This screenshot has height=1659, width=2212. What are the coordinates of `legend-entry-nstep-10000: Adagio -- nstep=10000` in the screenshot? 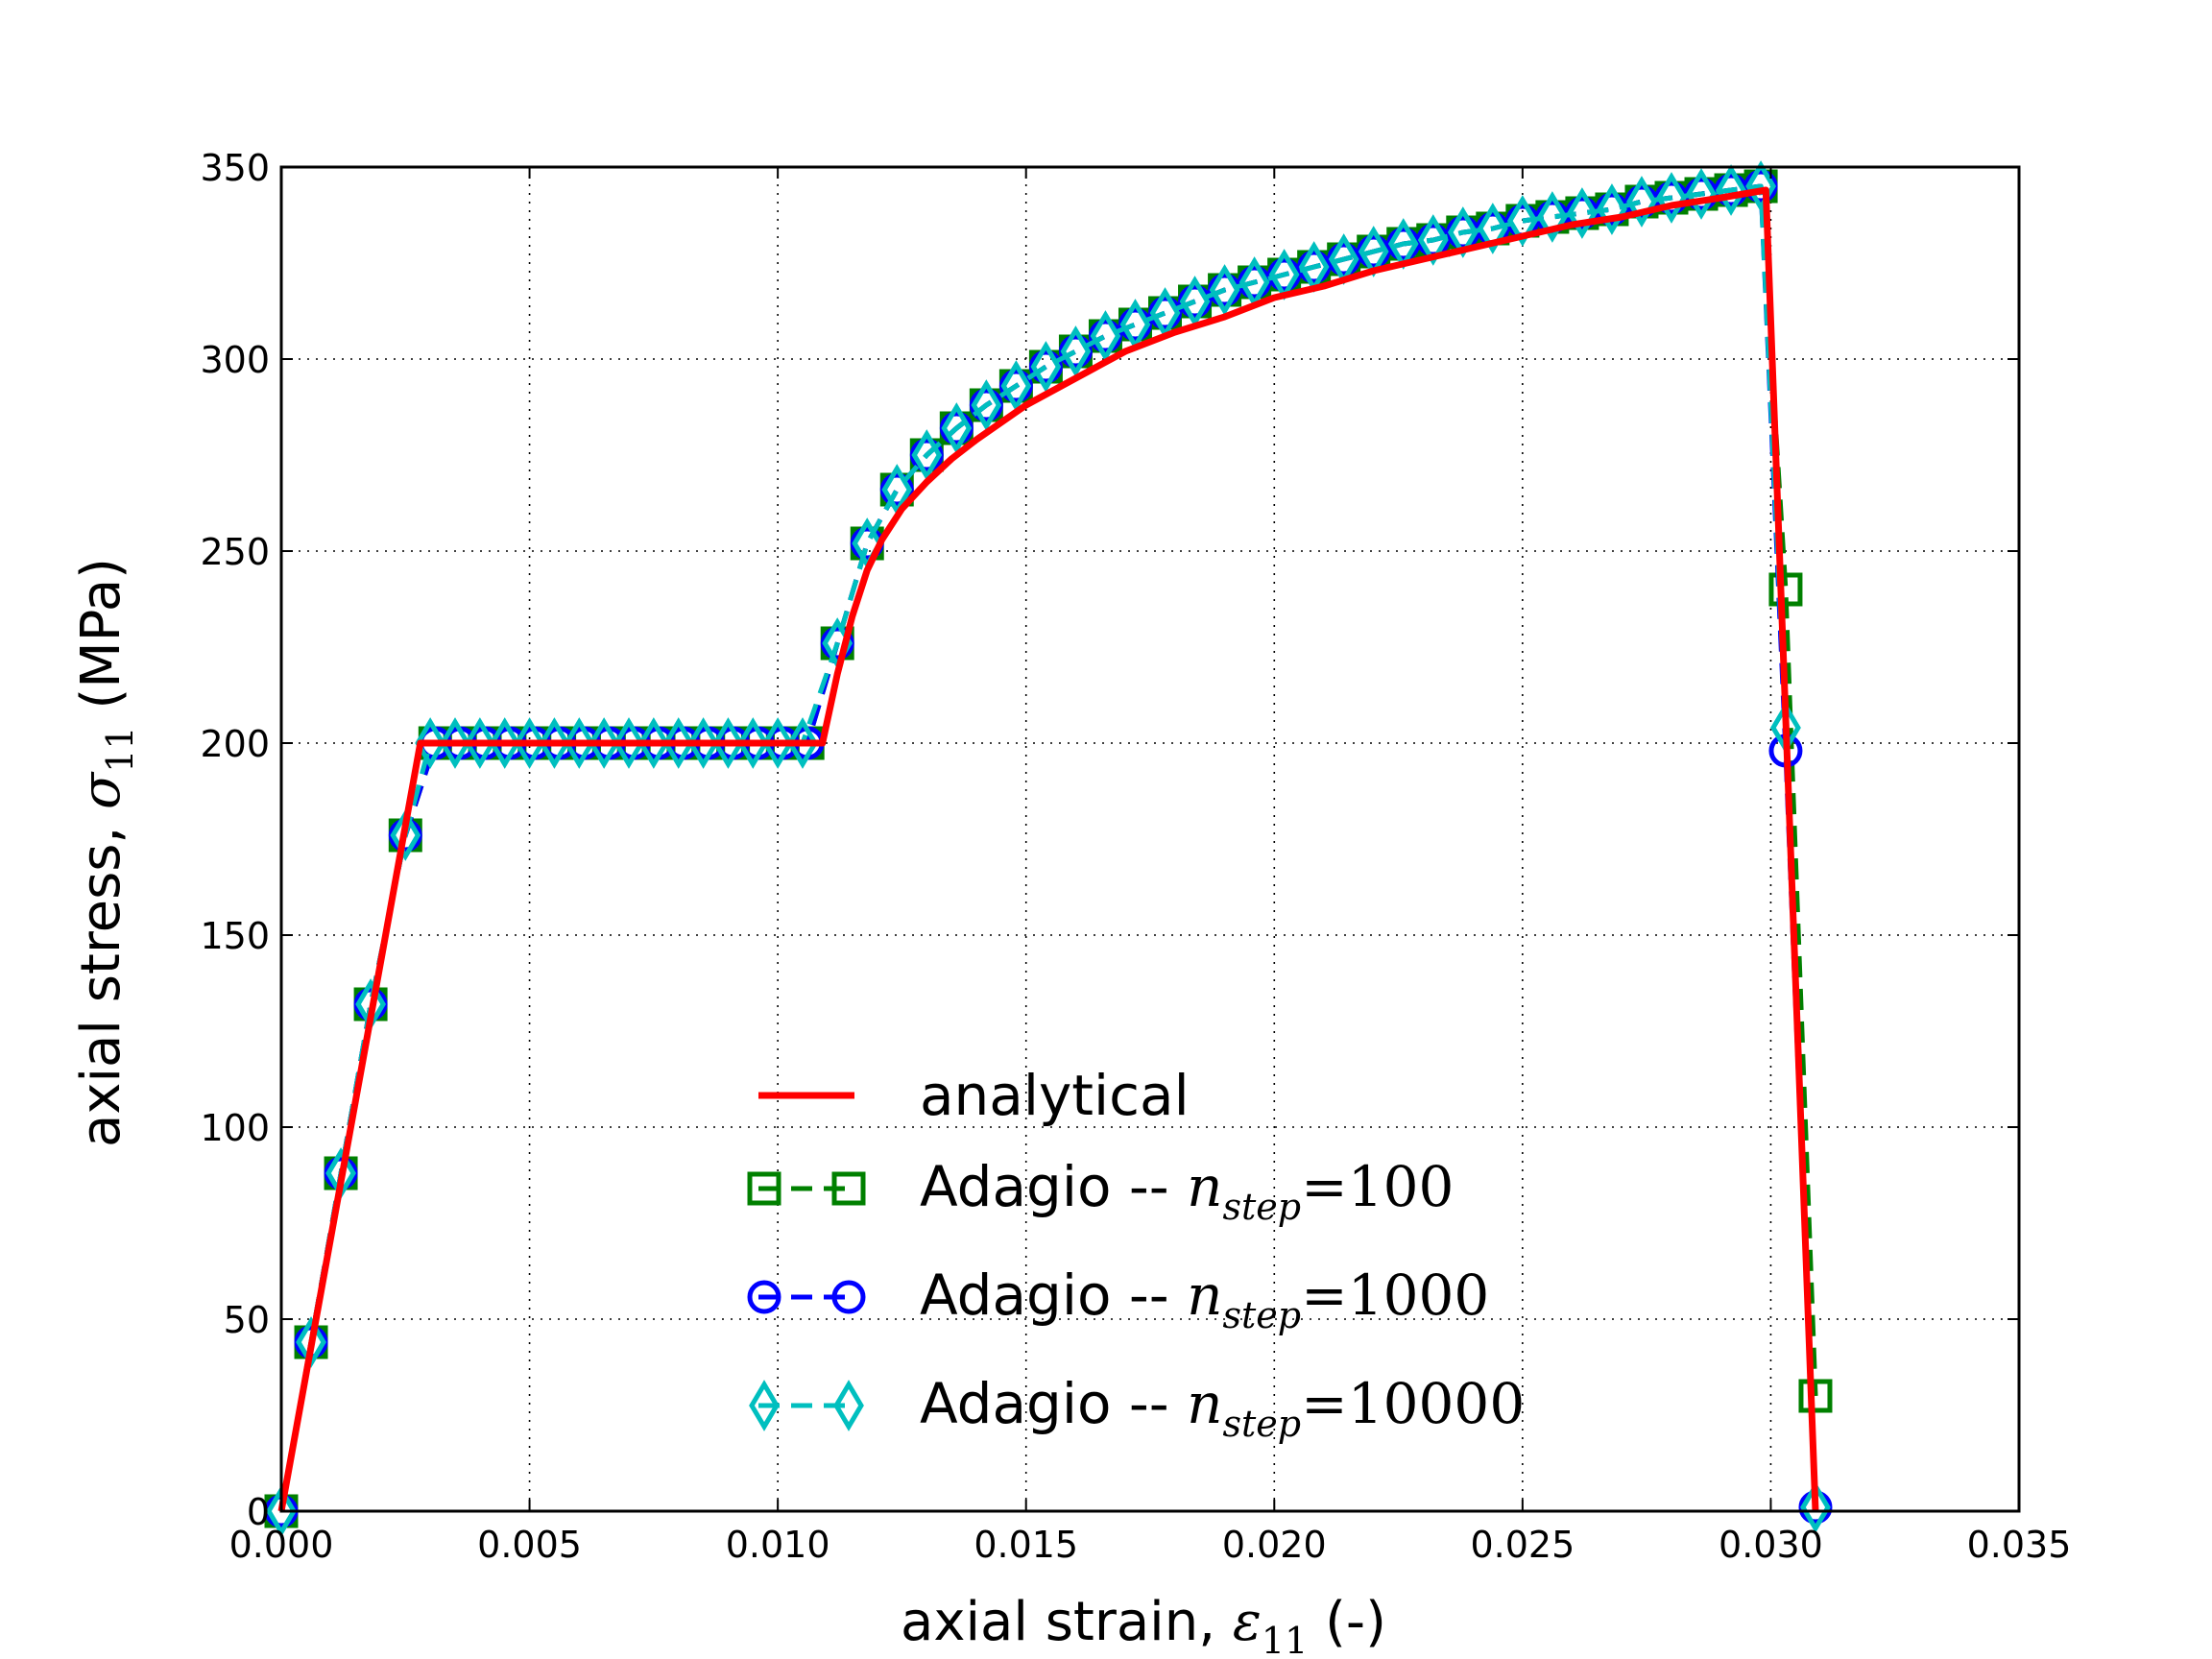 It's located at (1137, 1408).